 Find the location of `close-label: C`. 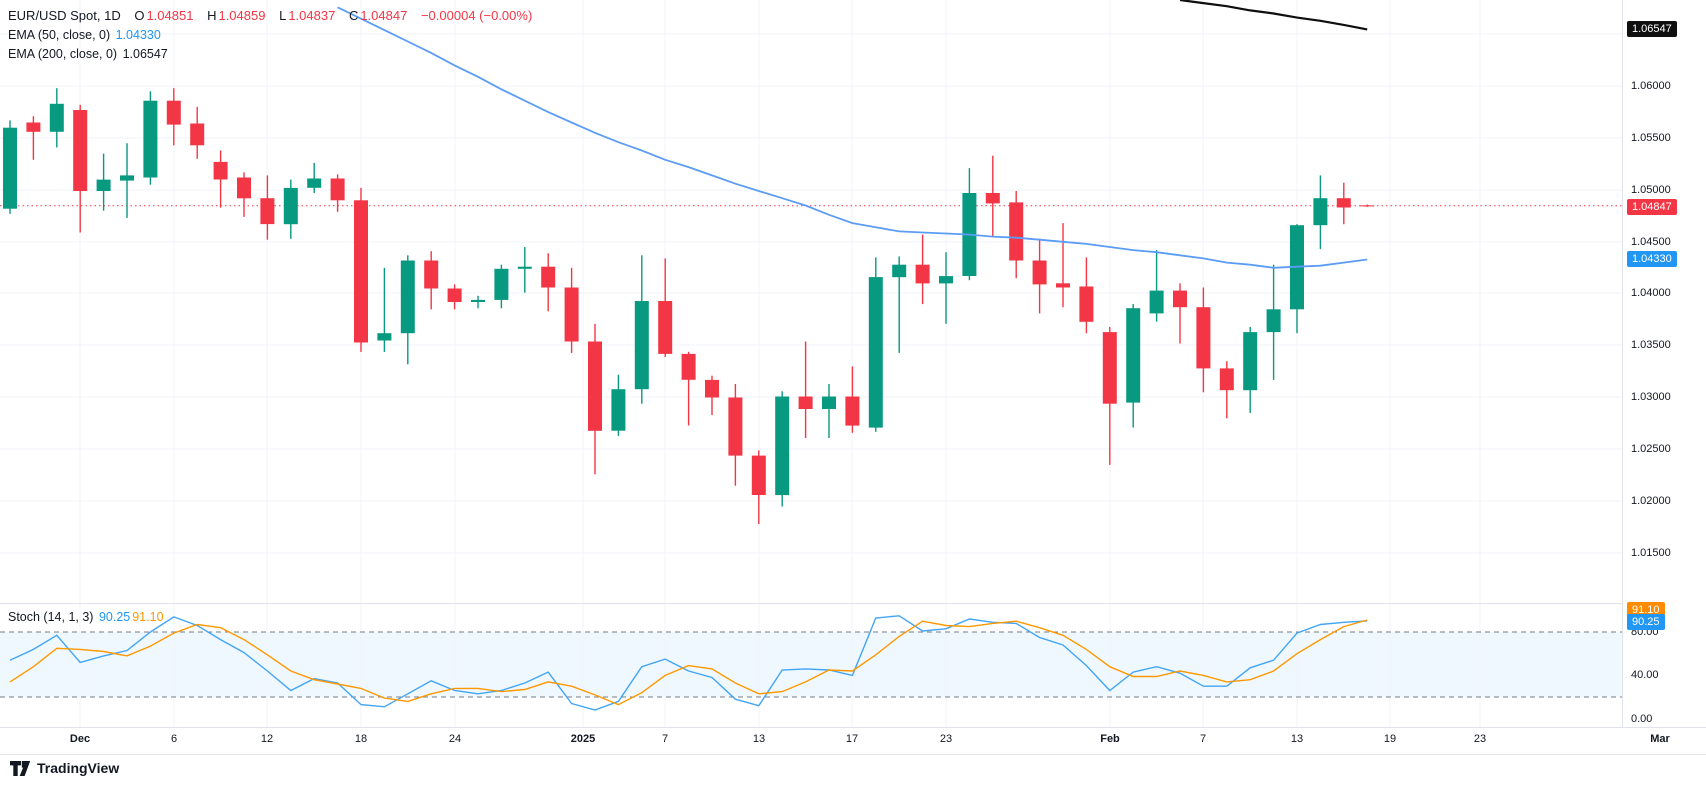

close-label: C is located at coordinates (353, 15).